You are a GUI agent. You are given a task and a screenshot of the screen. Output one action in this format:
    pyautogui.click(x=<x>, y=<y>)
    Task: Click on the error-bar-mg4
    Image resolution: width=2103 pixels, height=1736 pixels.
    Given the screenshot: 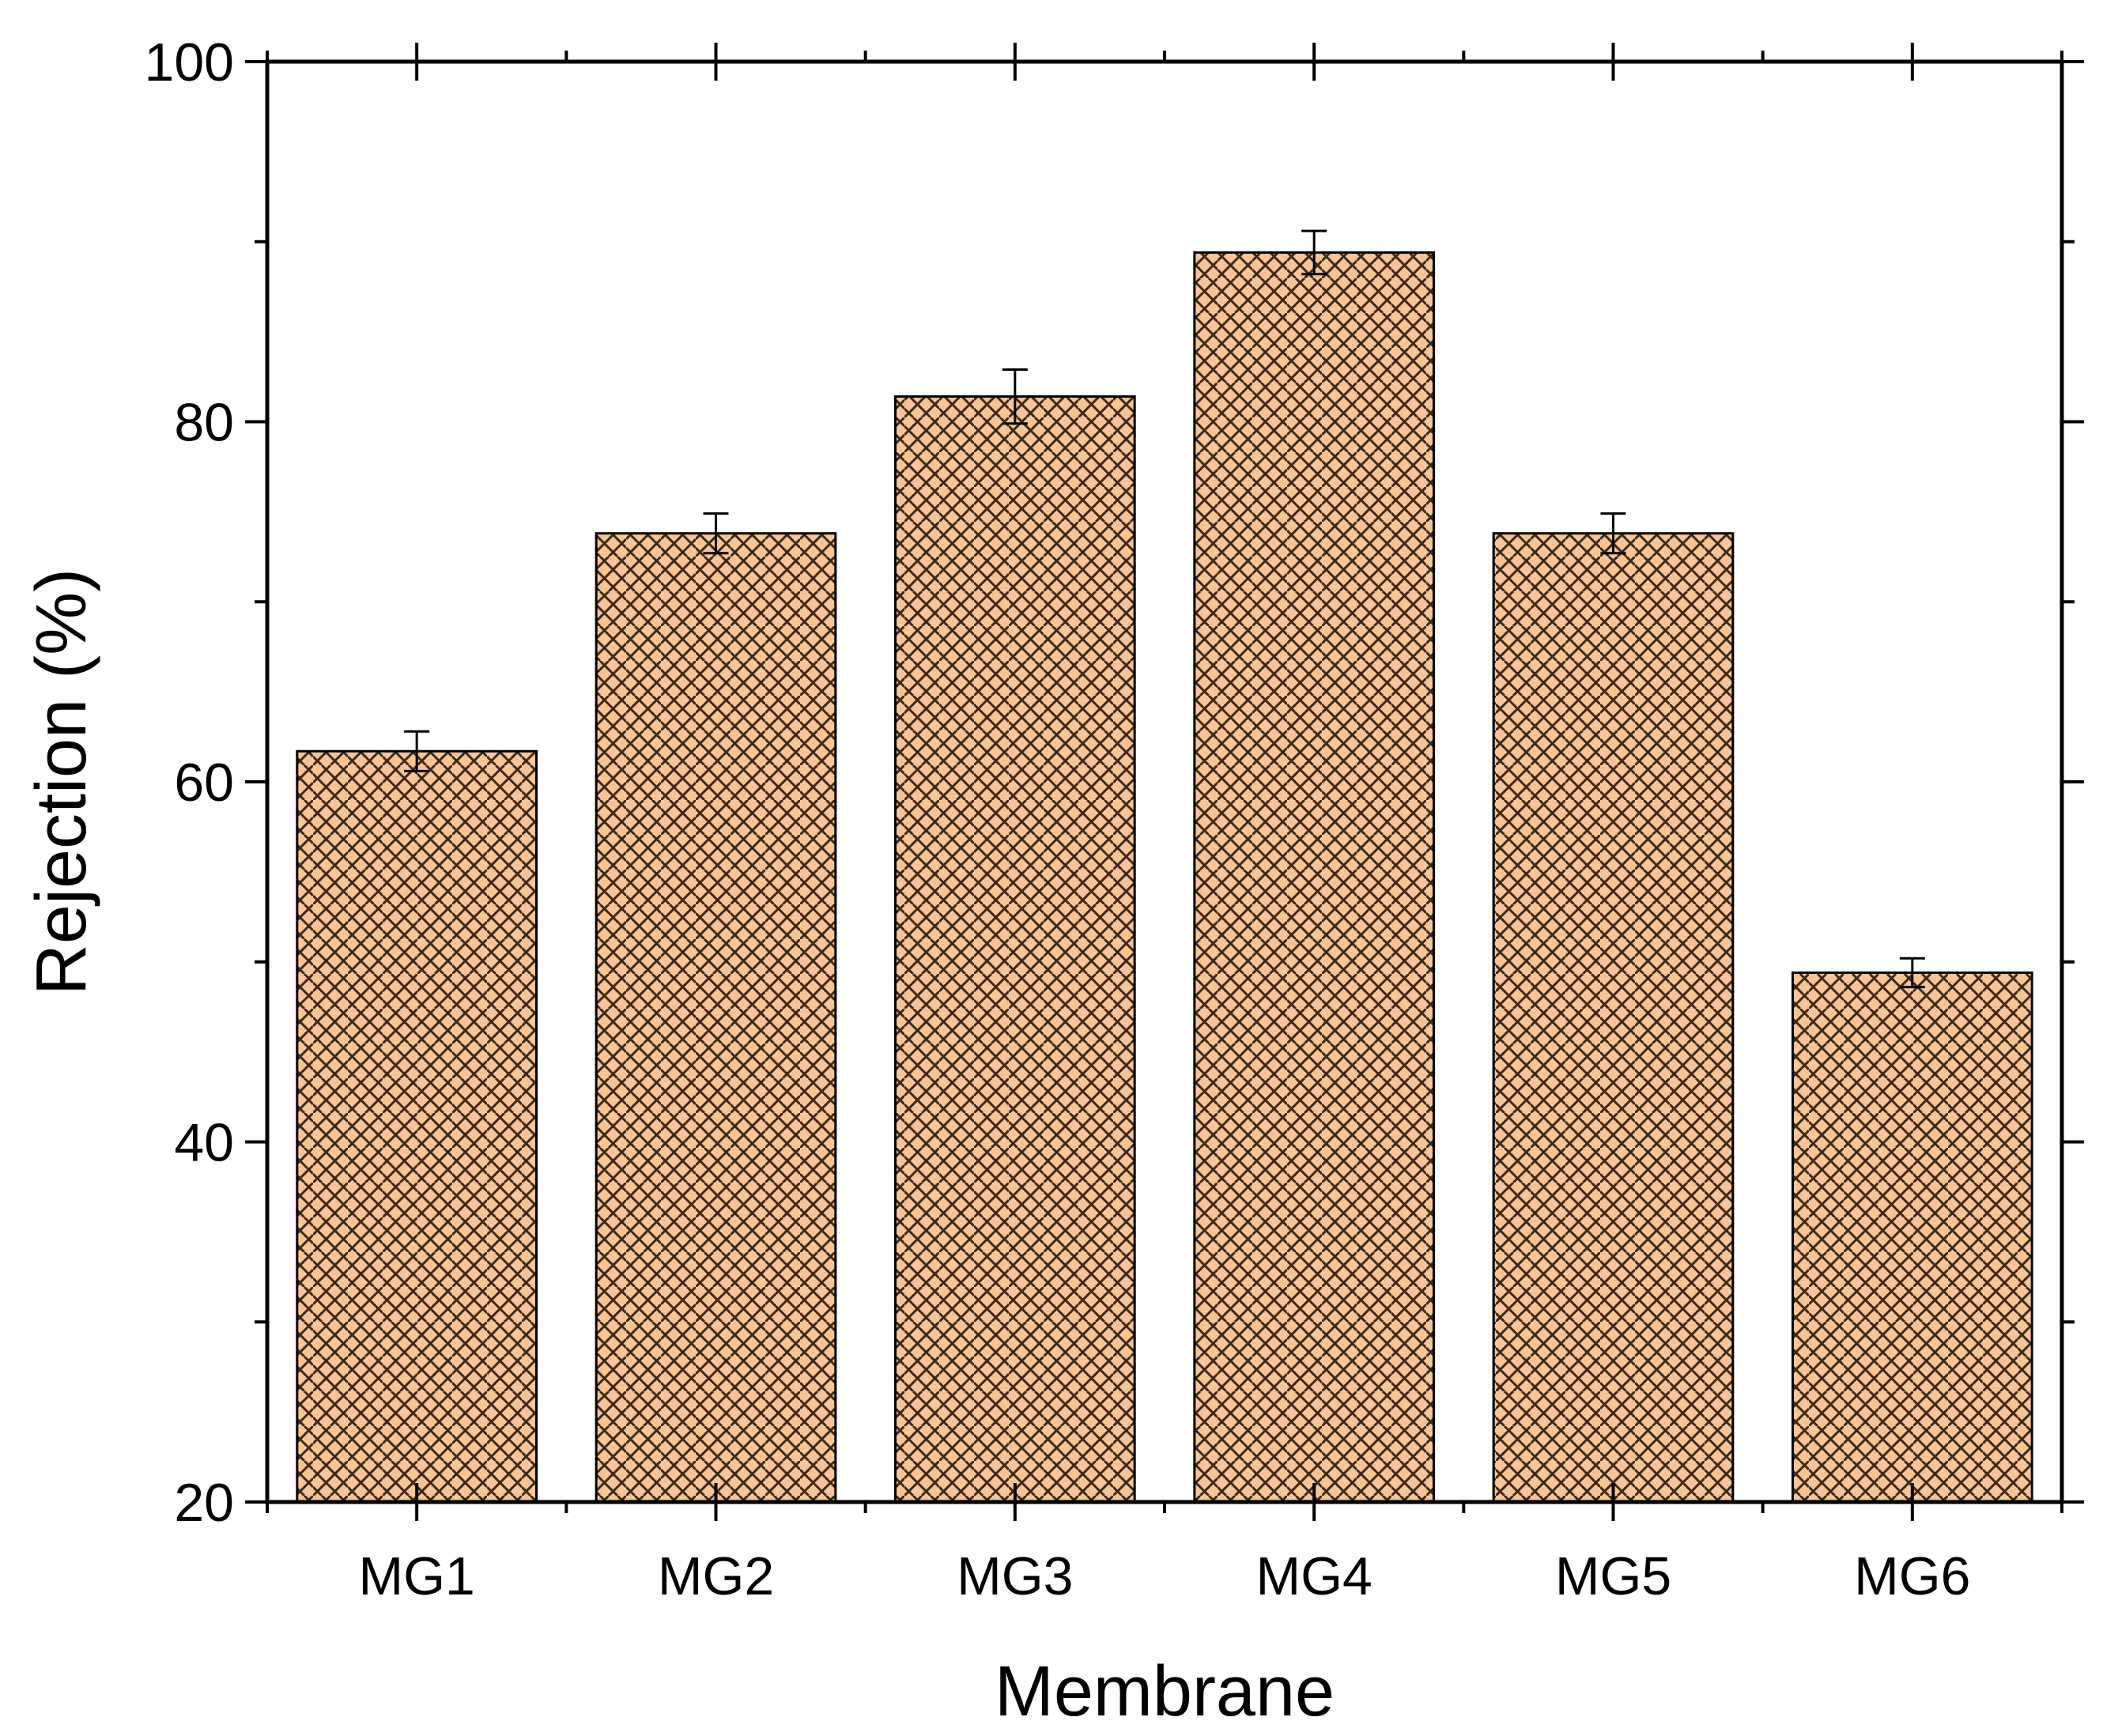 What is the action you would take?
    pyautogui.click(x=1314, y=252)
    